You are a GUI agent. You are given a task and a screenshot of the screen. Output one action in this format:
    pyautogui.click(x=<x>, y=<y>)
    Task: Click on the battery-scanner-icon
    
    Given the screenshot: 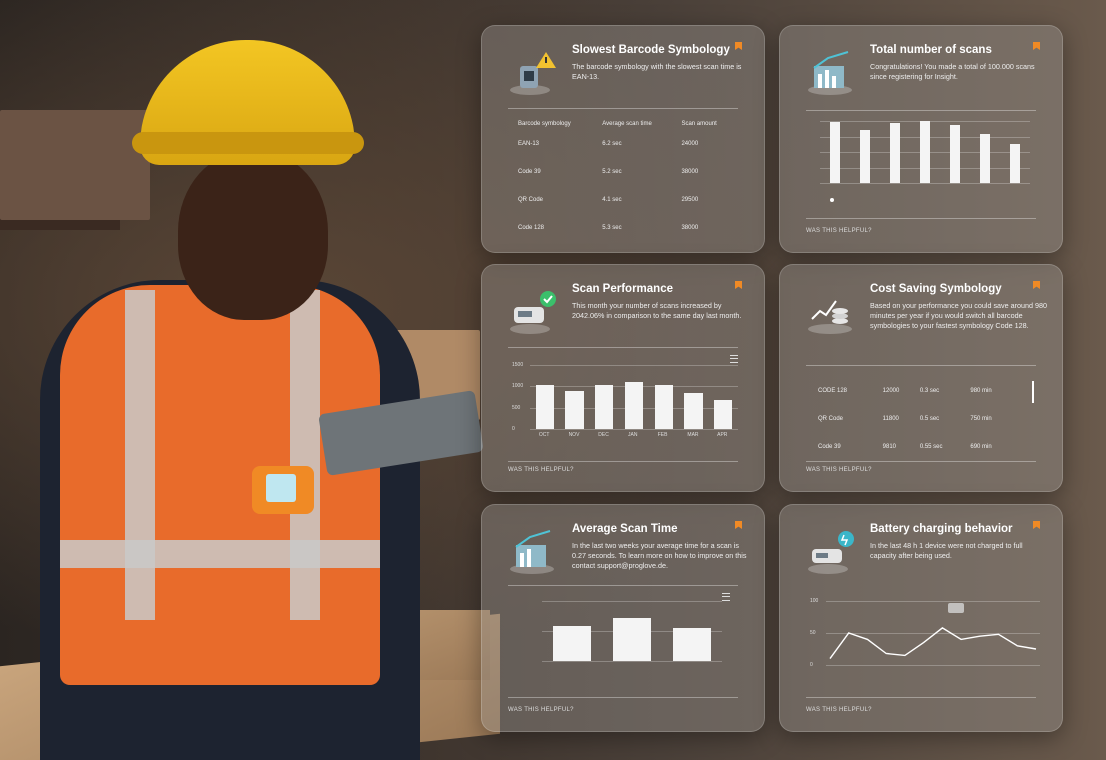 What is the action you would take?
    pyautogui.click(x=831, y=552)
    